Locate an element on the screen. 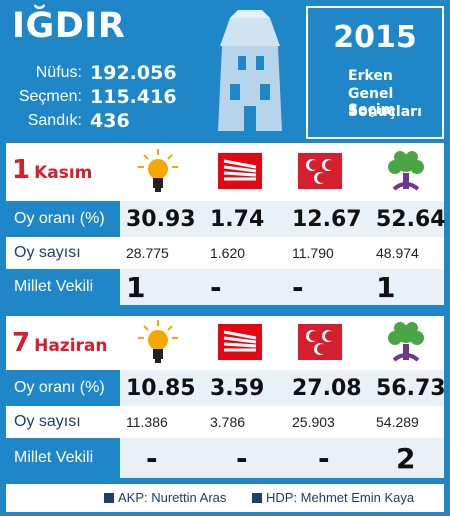 This screenshot has width=450, height=516. vote-count-row: Oy sayısı 11.386 3.786 25.903 54.289 is located at coordinates (225, 422).